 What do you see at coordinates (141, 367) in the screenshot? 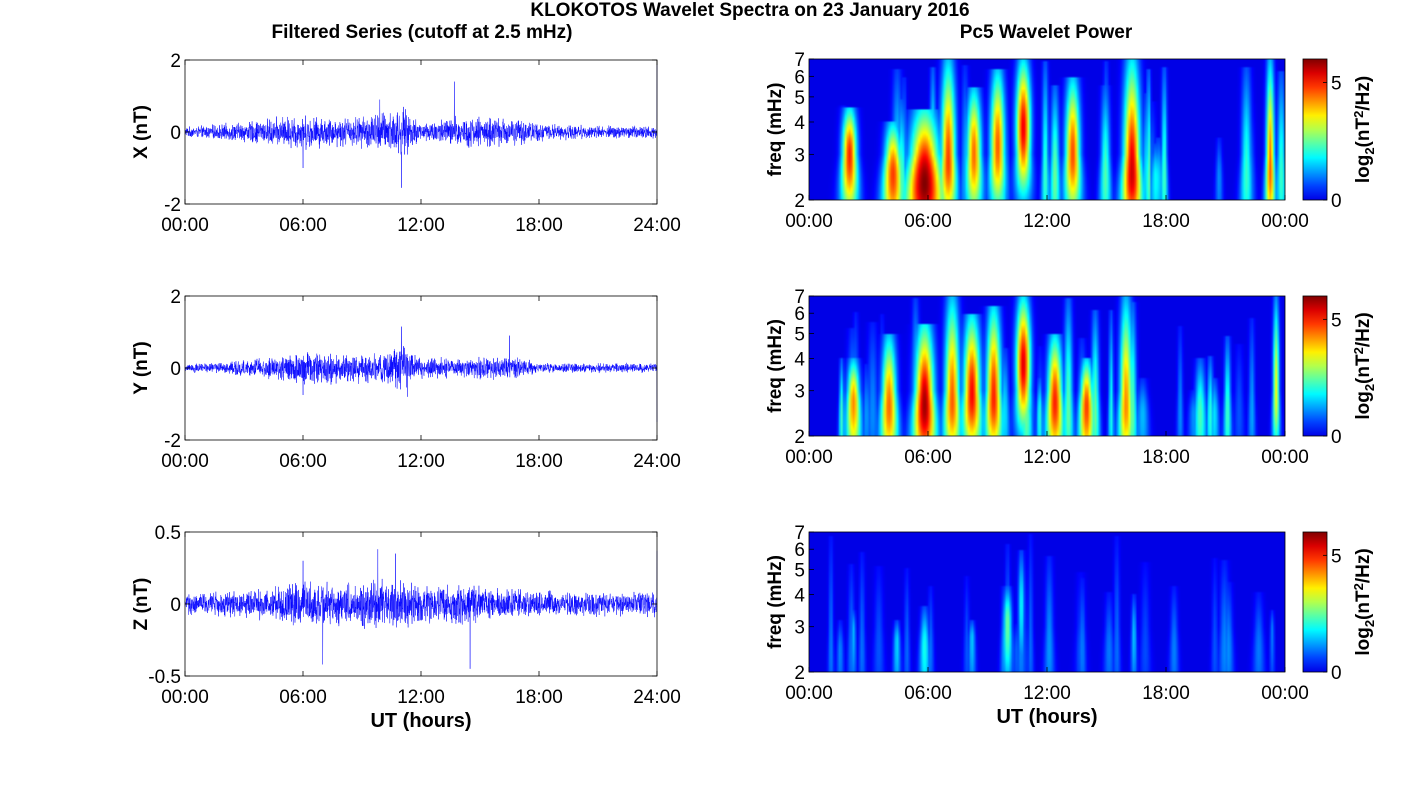
I see `y-axis-label: Y (nT)` at bounding box center [141, 367].